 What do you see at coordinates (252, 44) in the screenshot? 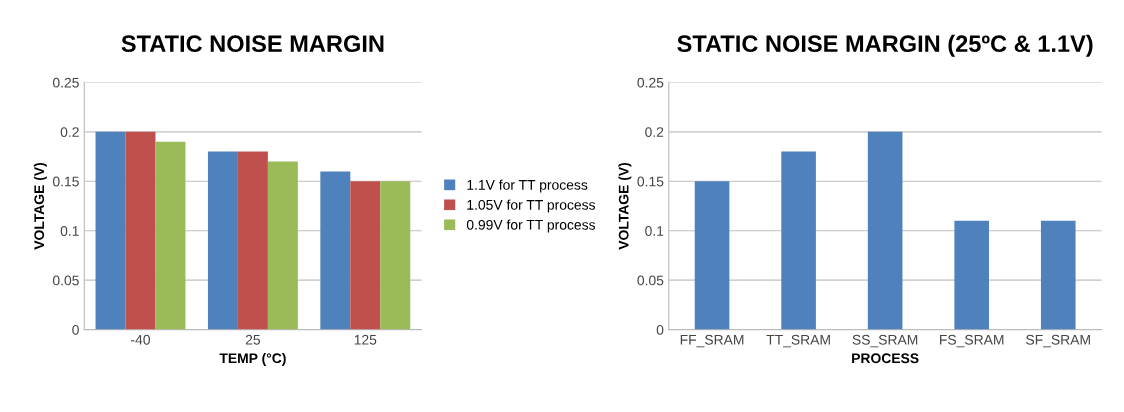
I see `chart-title: STATIC NOISE MARGIN` at bounding box center [252, 44].